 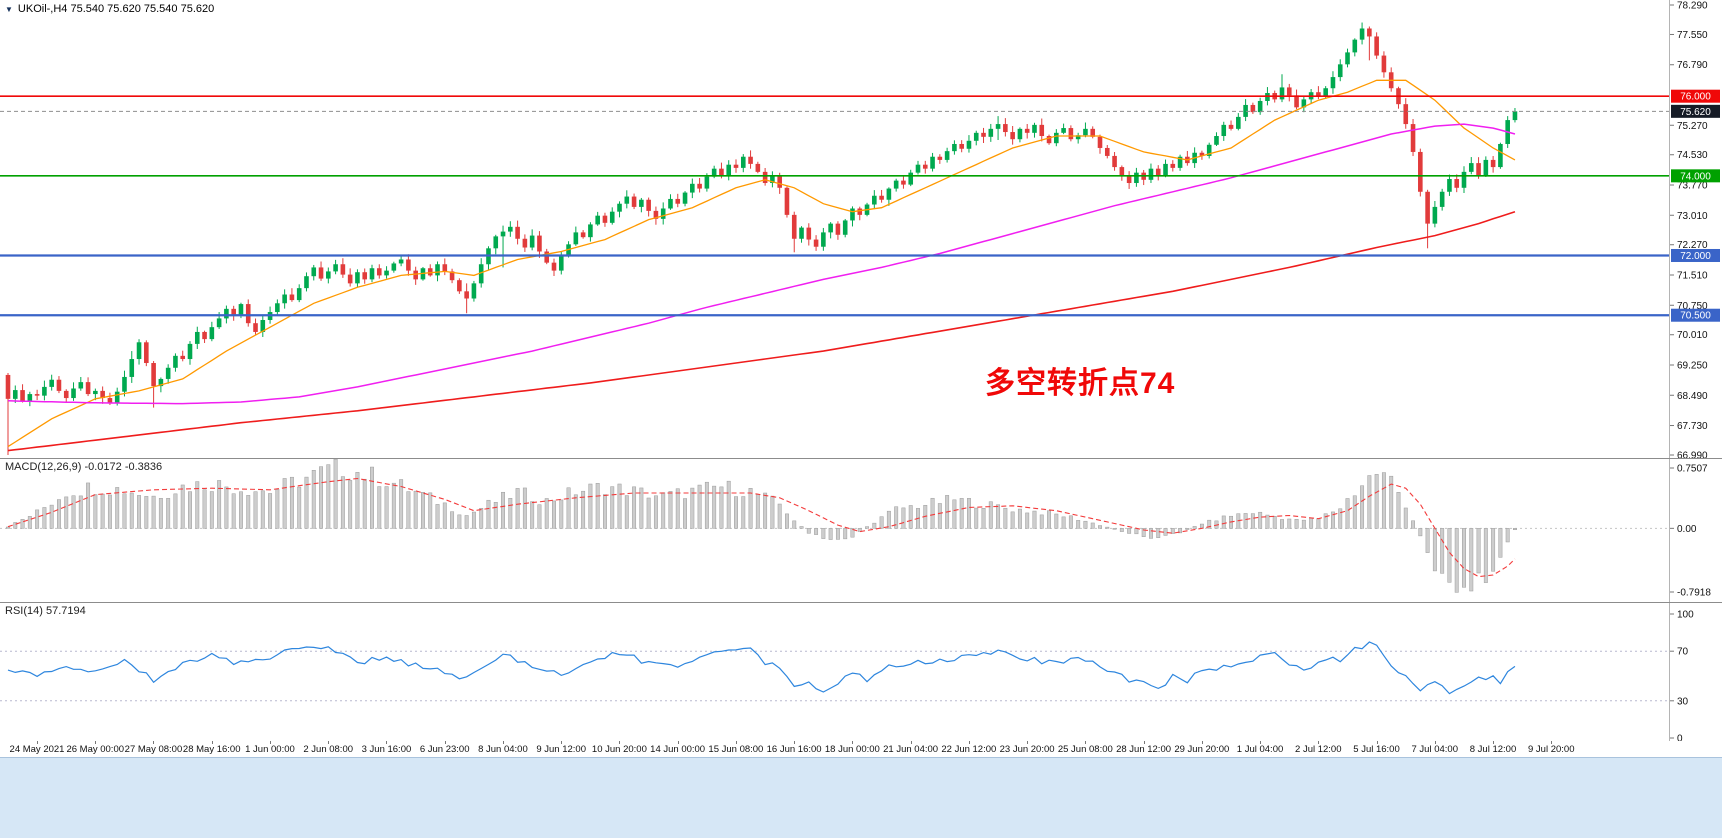 What do you see at coordinates (1027, 749) in the screenshot?
I see `time-label: 23 Jun 20:00` at bounding box center [1027, 749].